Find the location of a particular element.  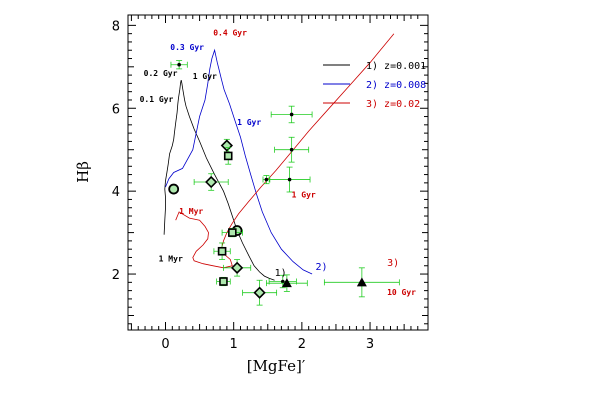

x-axis-label: [MgFe]′ is located at coordinates (276, 366).